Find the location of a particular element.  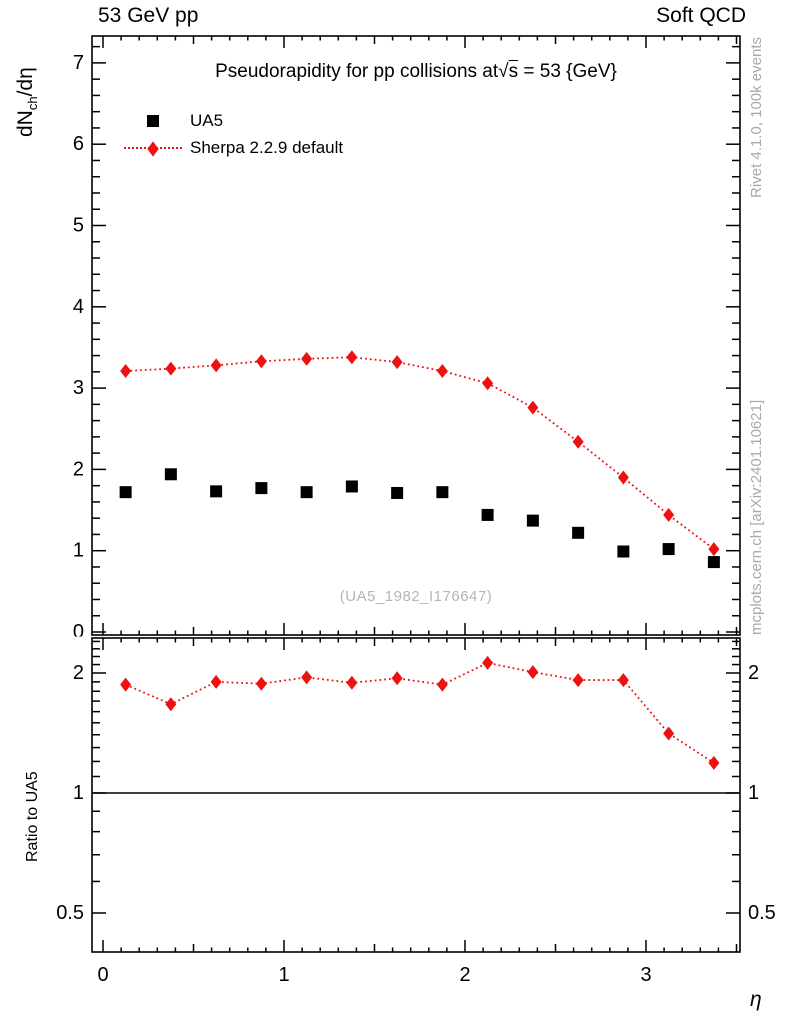

legend-item-sherpa: Sherpa 2.2.9 default is located at coordinates (232, 147).